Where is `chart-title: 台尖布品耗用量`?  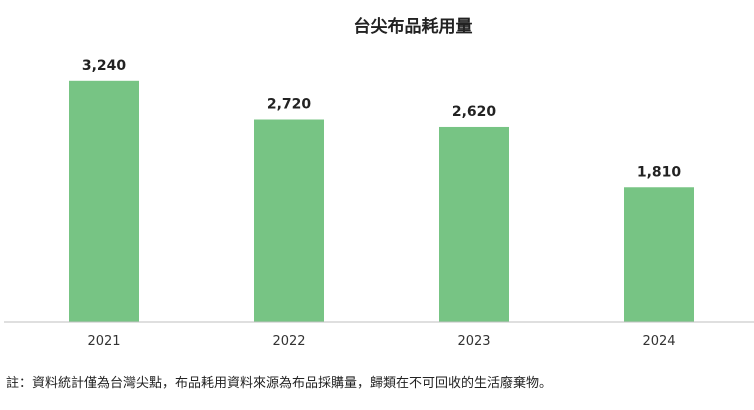 chart-title: 台尖布品耗用量 is located at coordinates (413, 26).